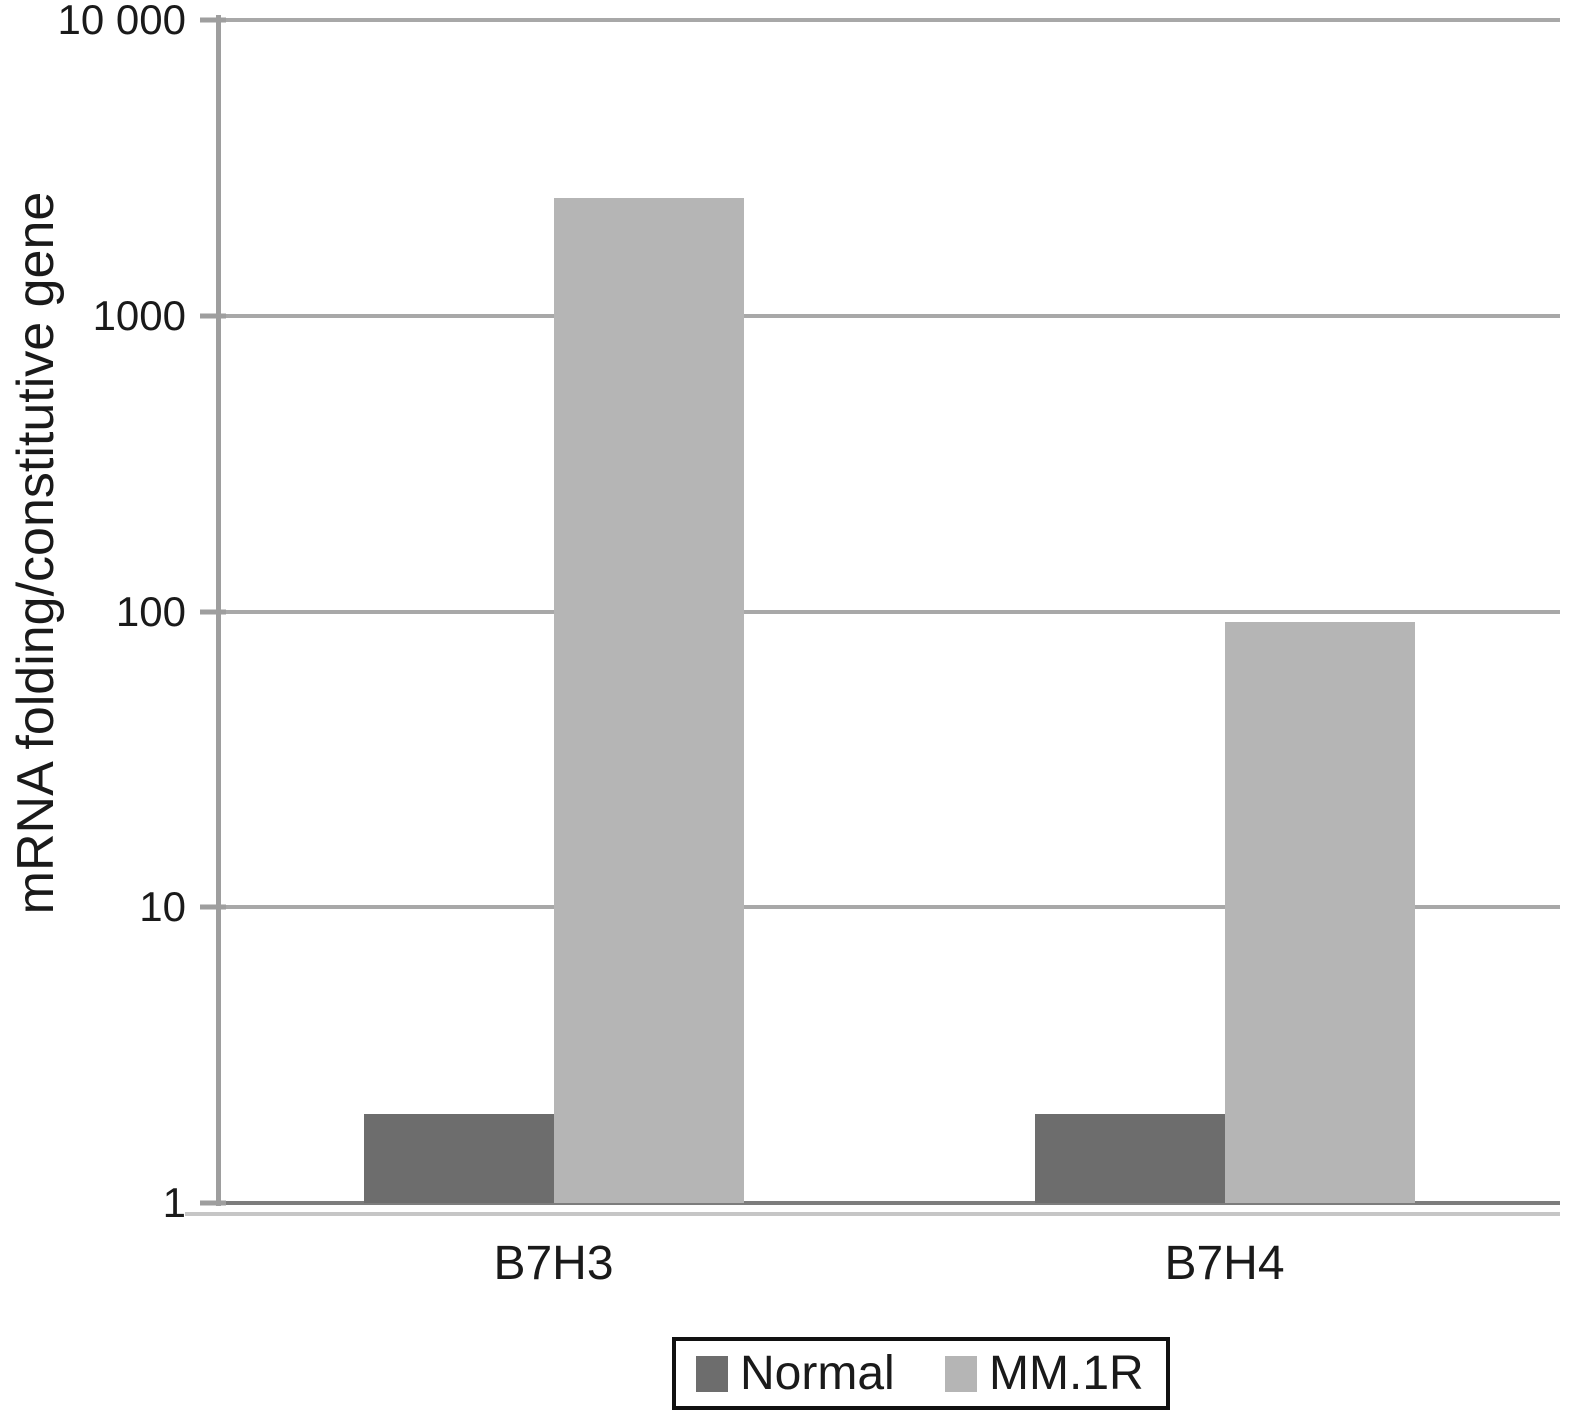  What do you see at coordinates (1129, 1158) in the screenshot?
I see `bar-normal-b7h4` at bounding box center [1129, 1158].